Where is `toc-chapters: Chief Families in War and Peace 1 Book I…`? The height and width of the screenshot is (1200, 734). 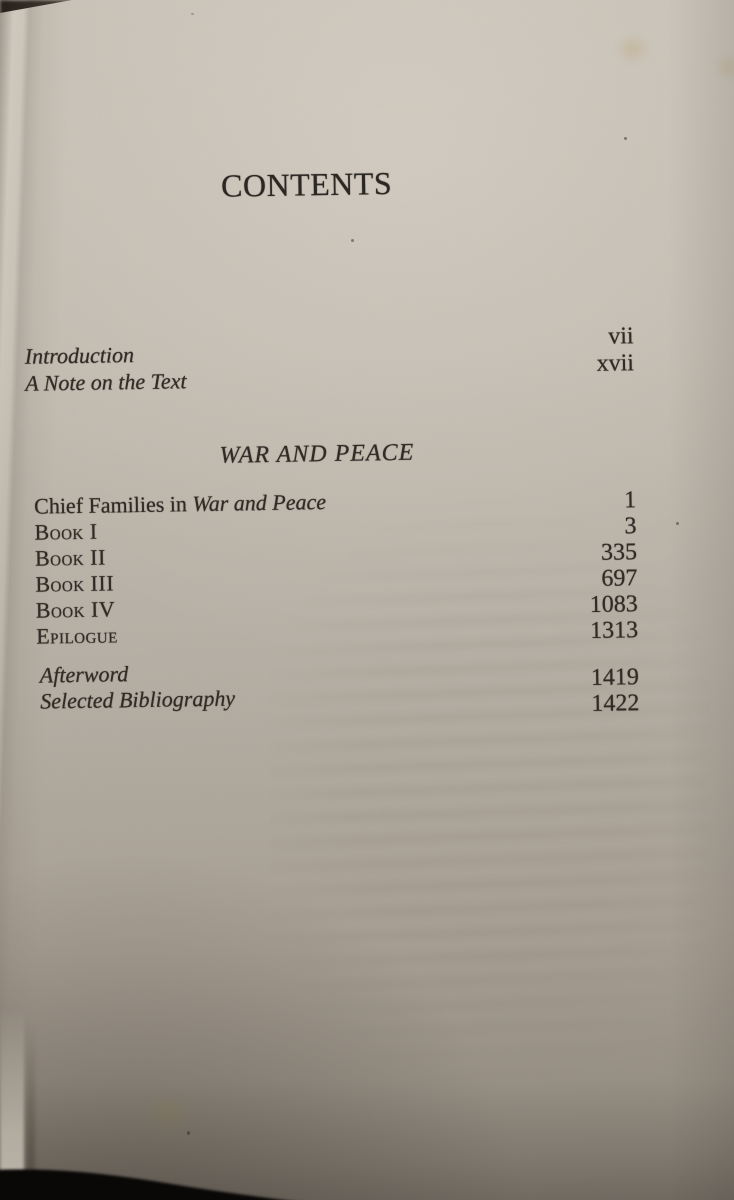
toc-chapters: Chief Families in War and Peace 1 Book I… is located at coordinates (332, 567).